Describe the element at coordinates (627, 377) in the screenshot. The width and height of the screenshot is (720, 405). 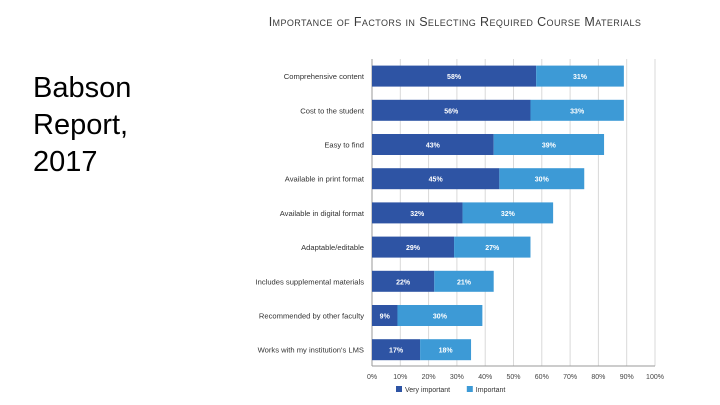
I see `x-tick-label: 90%` at that location.